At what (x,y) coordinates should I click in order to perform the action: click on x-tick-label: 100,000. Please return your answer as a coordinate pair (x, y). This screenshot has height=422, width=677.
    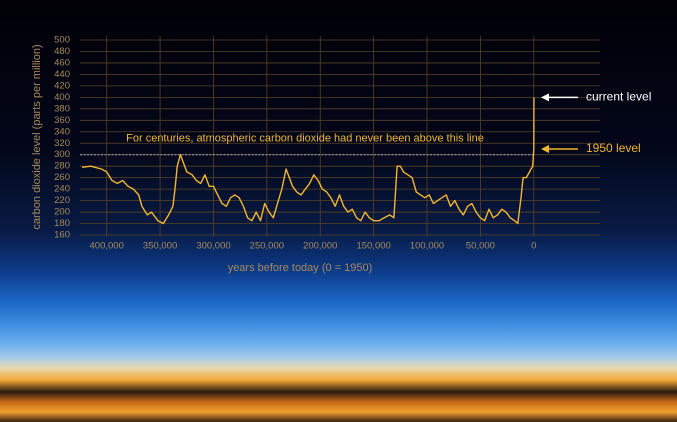
    Looking at the image, I should click on (427, 246).